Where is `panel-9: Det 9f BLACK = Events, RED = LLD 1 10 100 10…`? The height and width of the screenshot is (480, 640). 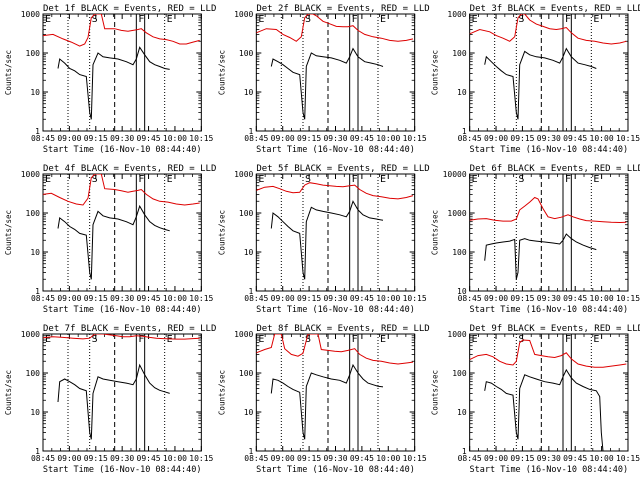 panel-9: Det 9f BLACK = Events, RED = LLD 1 10 100 10… is located at coordinates (535, 399).